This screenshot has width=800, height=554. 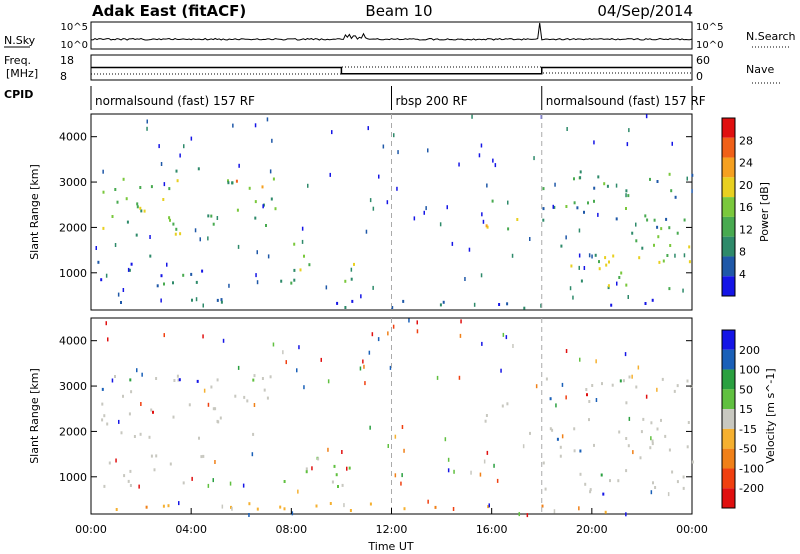 I want to click on power-ylabel: Slant Range [km], so click(x=34, y=212).